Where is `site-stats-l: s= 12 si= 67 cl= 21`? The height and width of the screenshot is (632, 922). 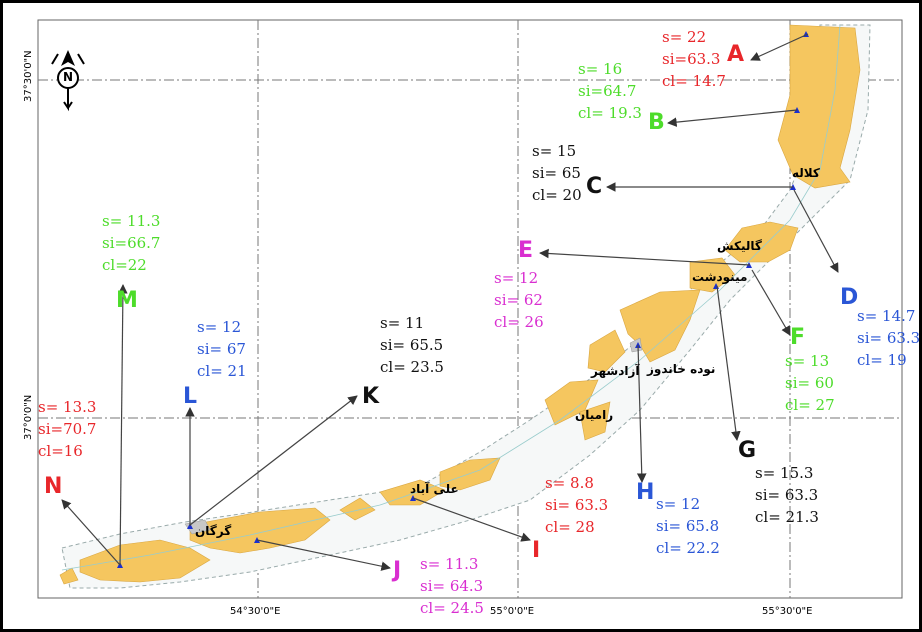
site-stats-l: s= 12 si= 67 cl= 21 is located at coordinates (222, 349).